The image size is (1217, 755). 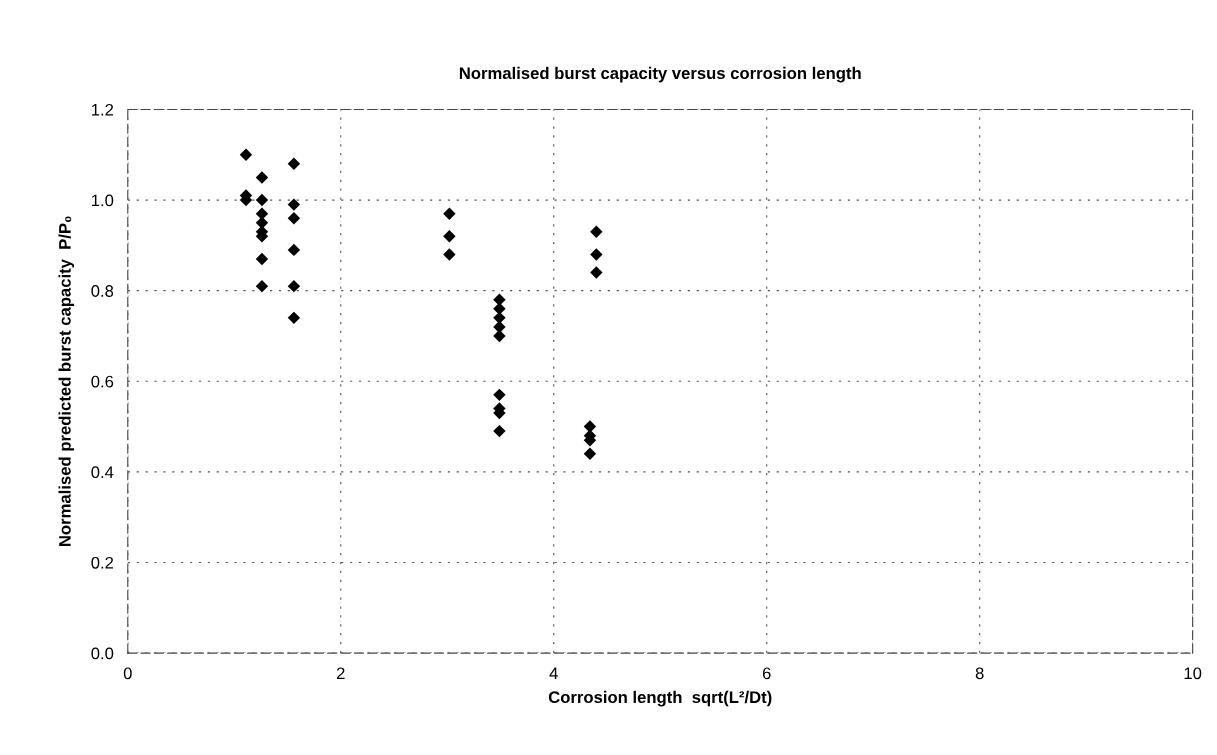 What do you see at coordinates (102, 291) in the screenshot?
I see `y-tick-label: 0.8` at bounding box center [102, 291].